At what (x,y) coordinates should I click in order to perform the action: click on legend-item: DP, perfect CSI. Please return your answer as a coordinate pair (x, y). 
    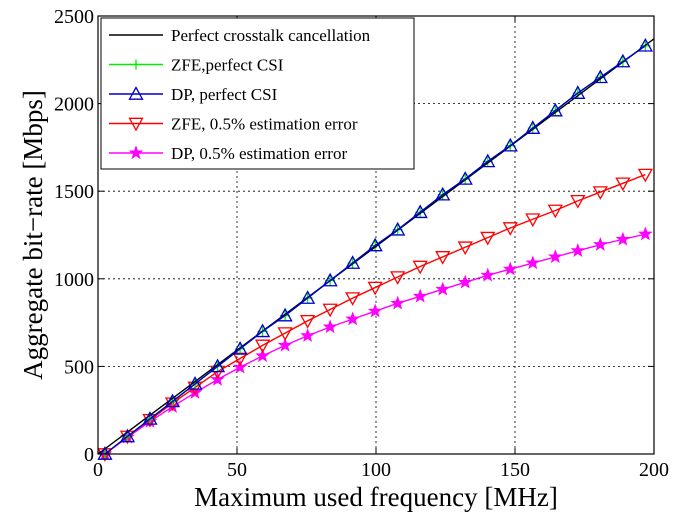
    Looking at the image, I should click on (193, 94).